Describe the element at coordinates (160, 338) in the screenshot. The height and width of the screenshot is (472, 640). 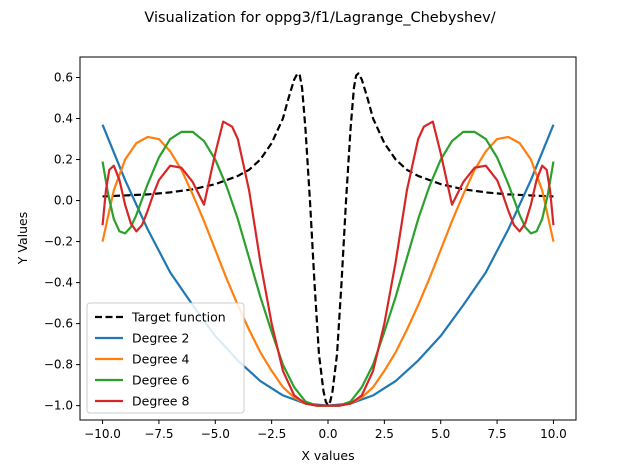
I see `legend-label-1: Degree 2` at that location.